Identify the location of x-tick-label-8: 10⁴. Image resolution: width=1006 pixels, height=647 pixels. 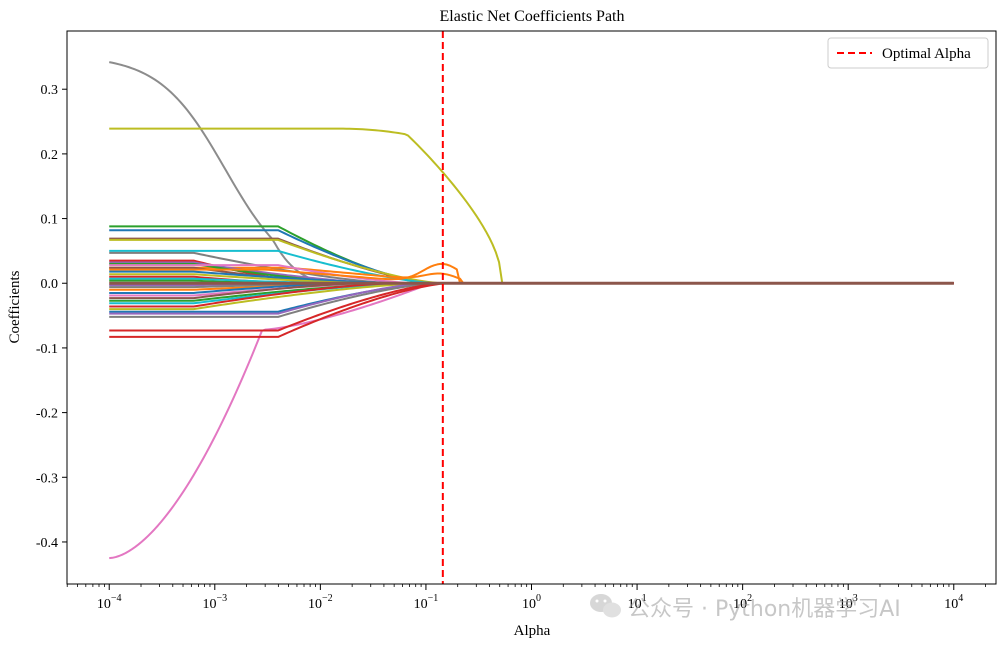
(953, 602).